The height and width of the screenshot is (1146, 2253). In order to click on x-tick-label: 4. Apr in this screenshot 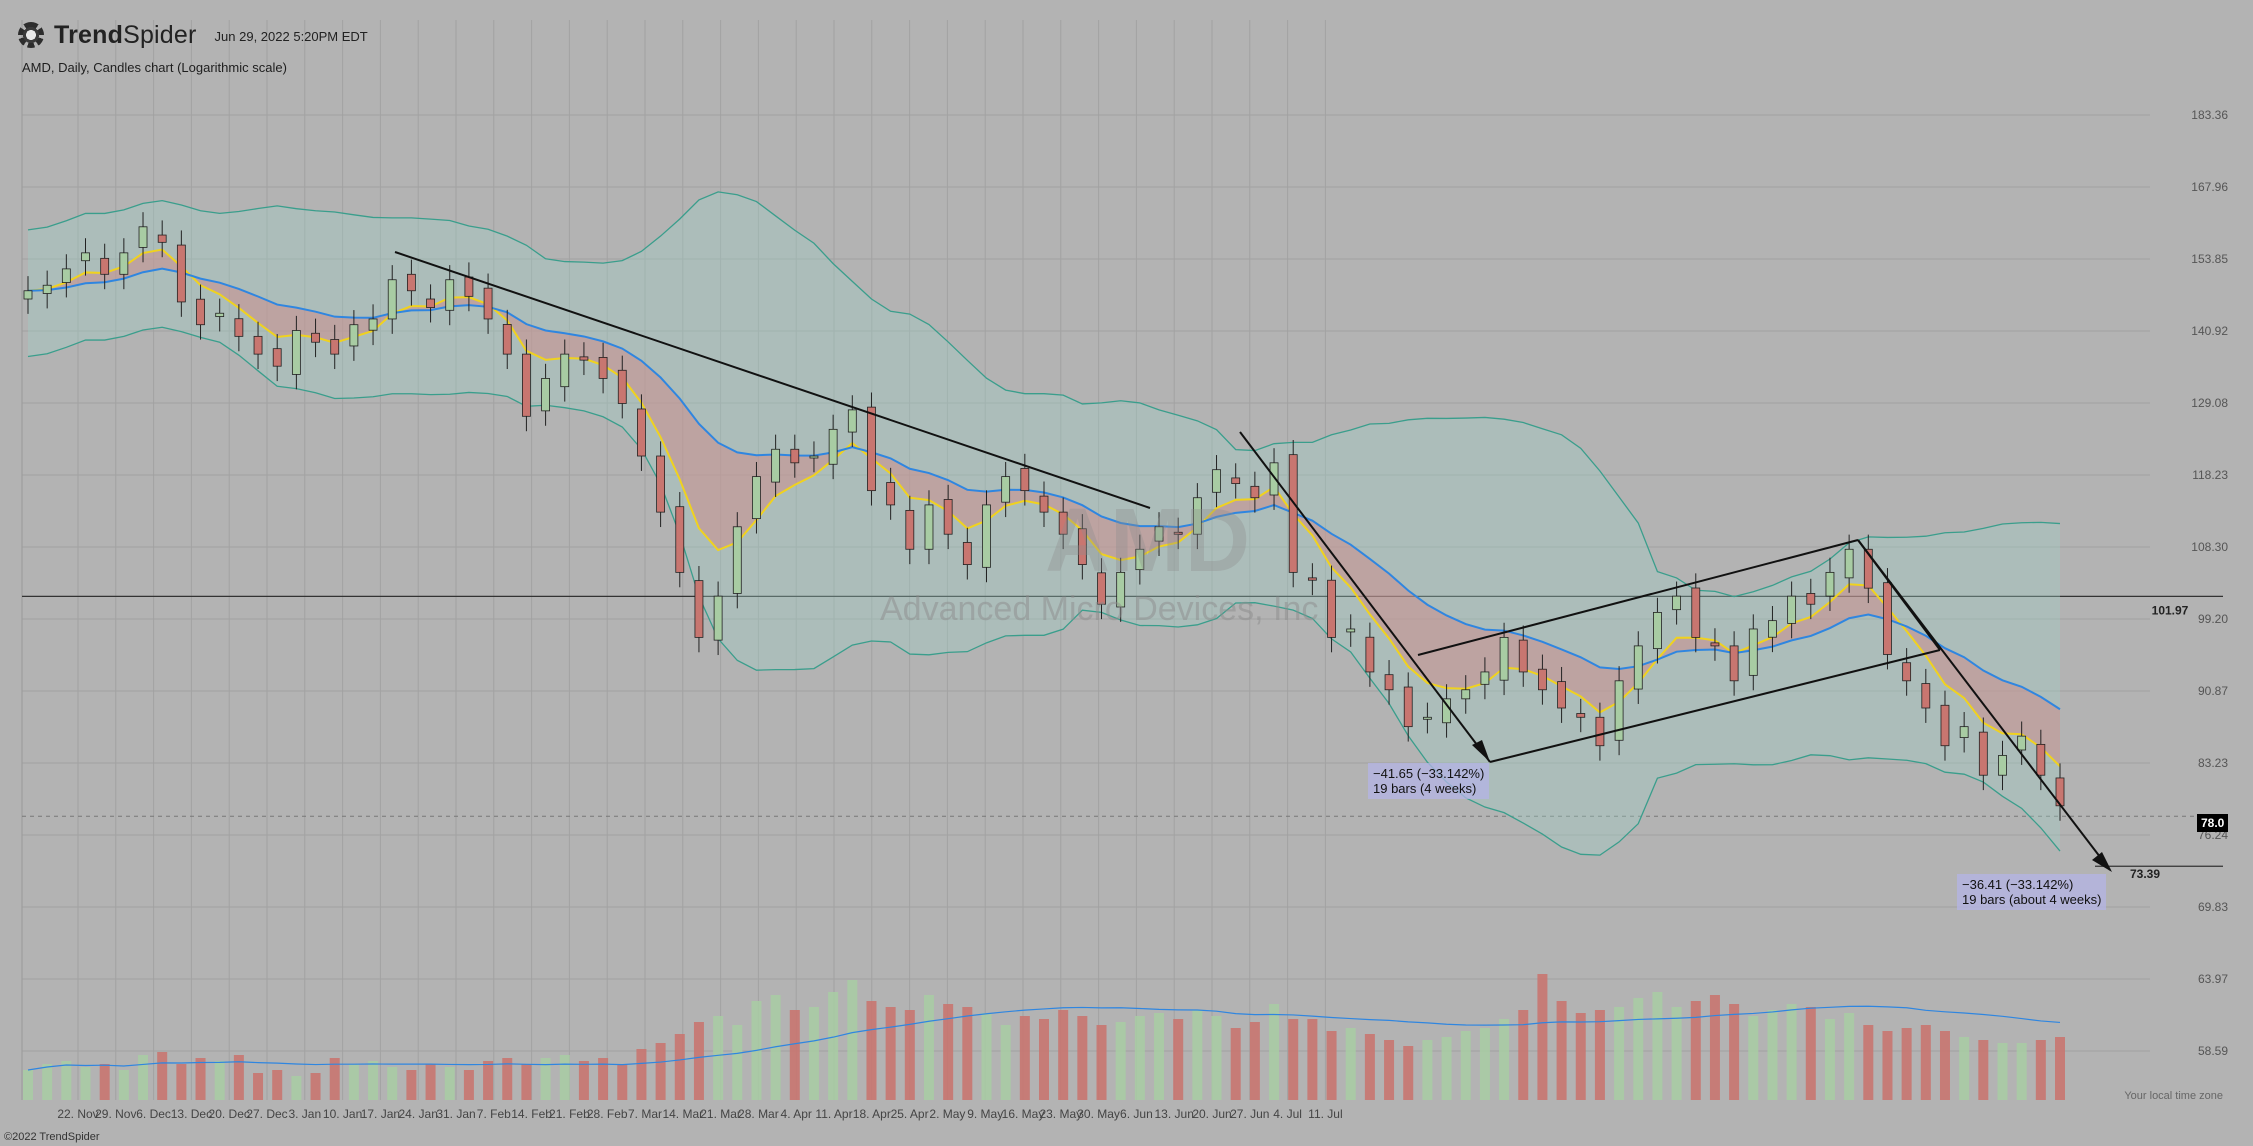, I will do `click(796, 1114)`.